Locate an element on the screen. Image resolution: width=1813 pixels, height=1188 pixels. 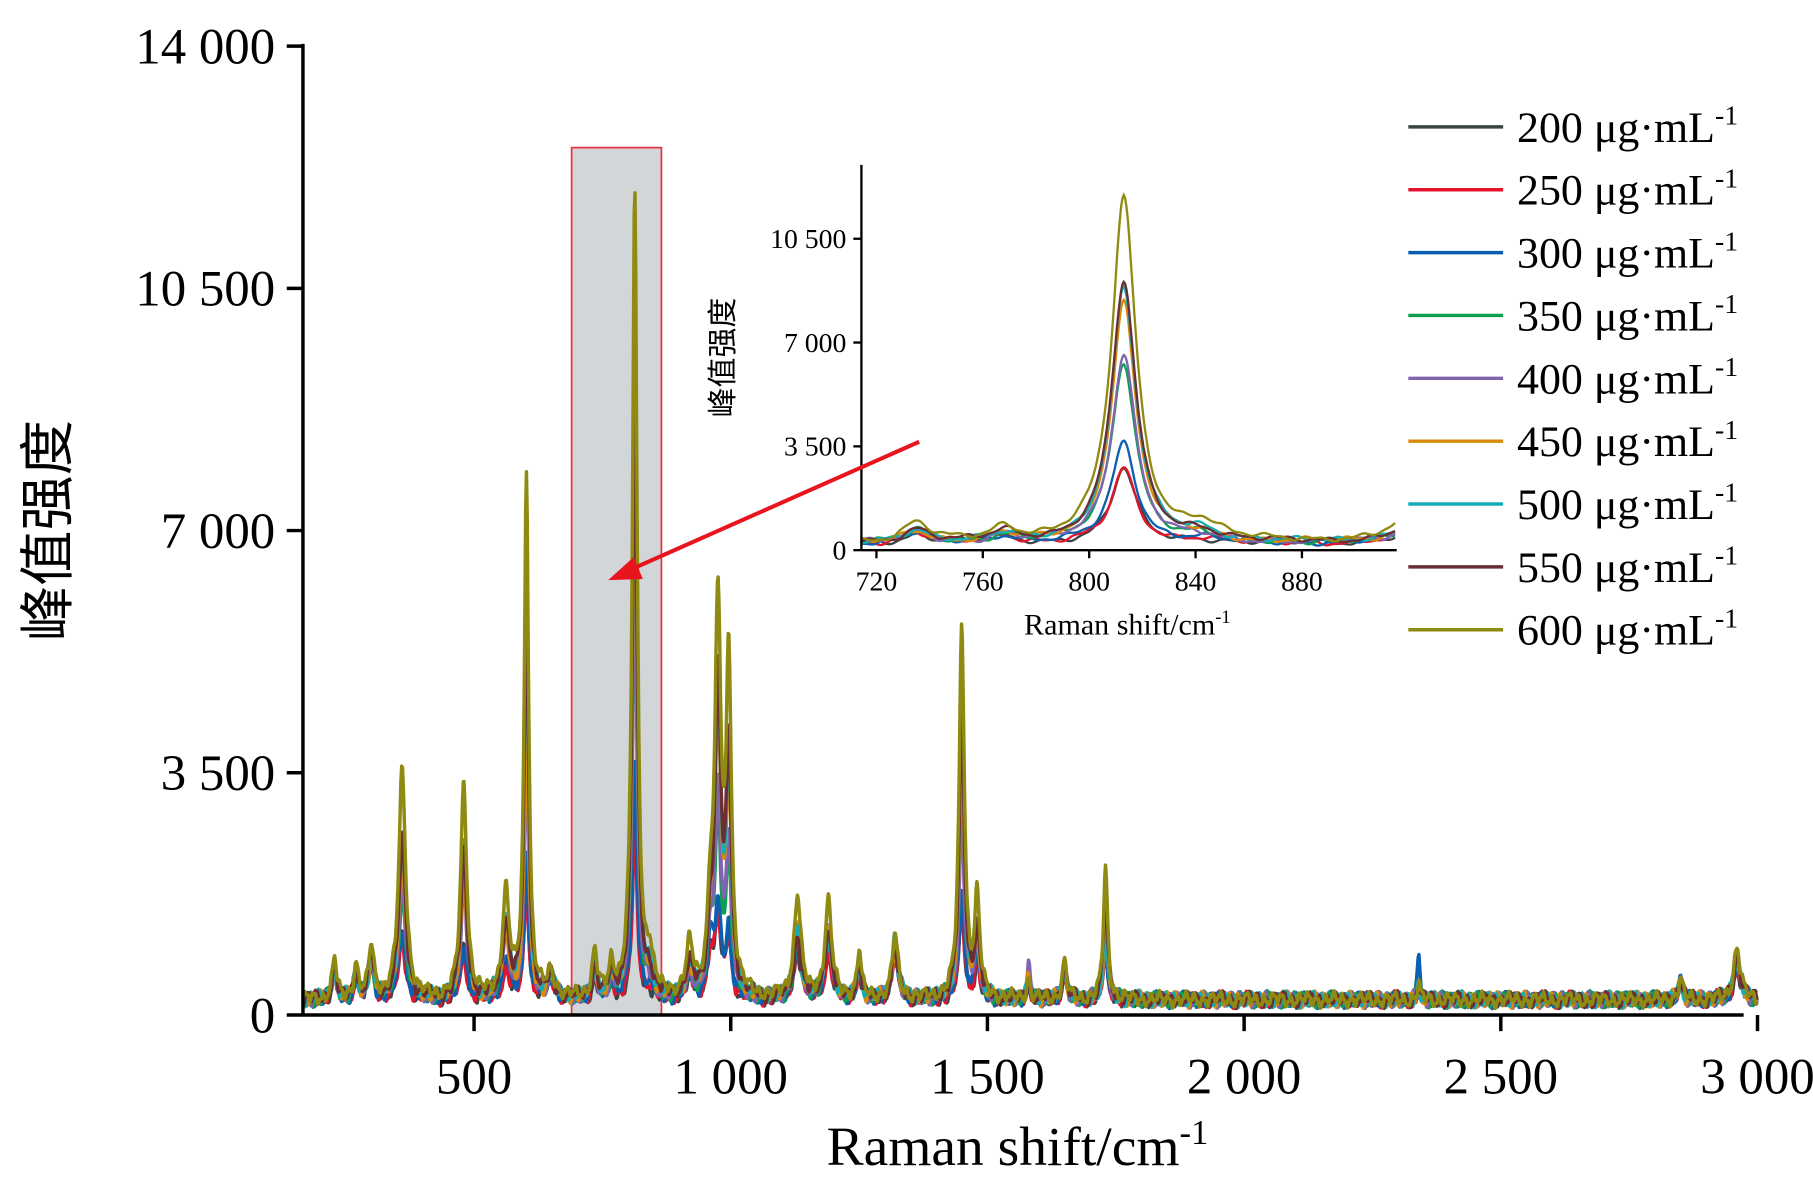
x-tick-label: 2 000 is located at coordinates (1244, 1076).